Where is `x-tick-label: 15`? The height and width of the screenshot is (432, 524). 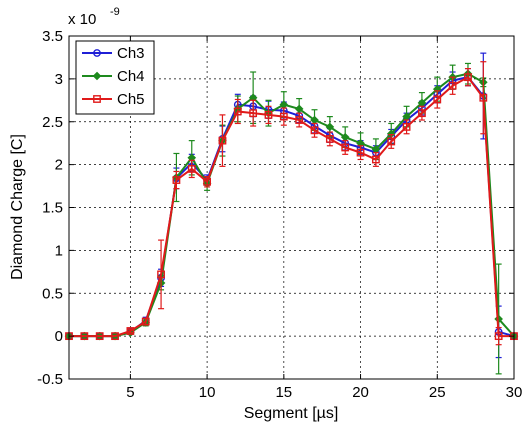
x-tick-label: 15 is located at coordinates (283, 392).